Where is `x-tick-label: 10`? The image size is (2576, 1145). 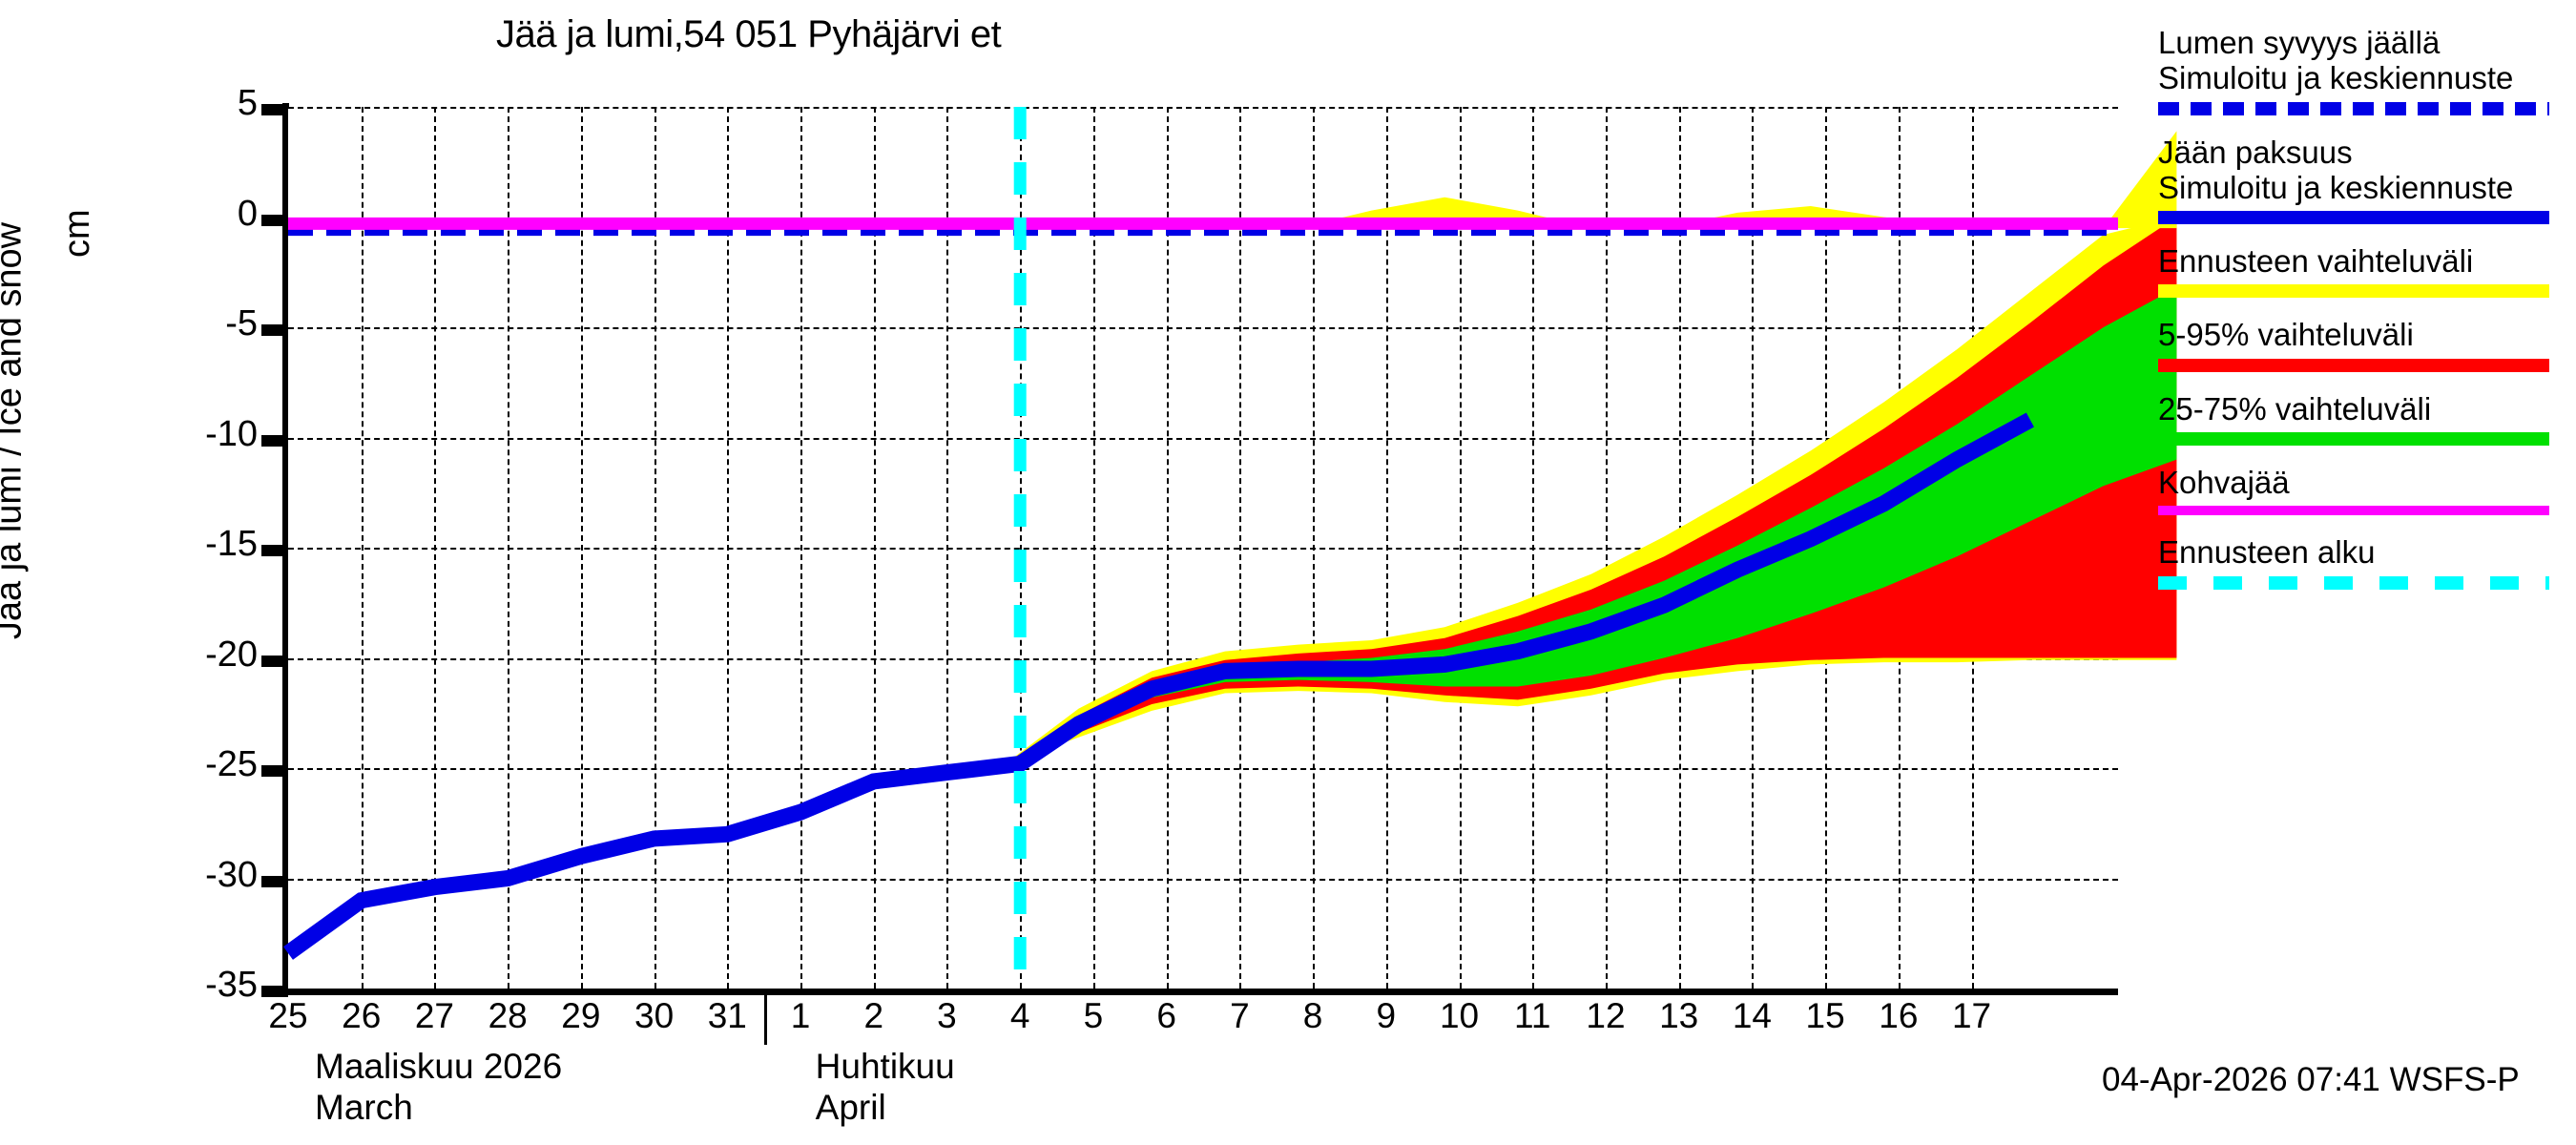 x-tick-label: 10 is located at coordinates (1459, 1016).